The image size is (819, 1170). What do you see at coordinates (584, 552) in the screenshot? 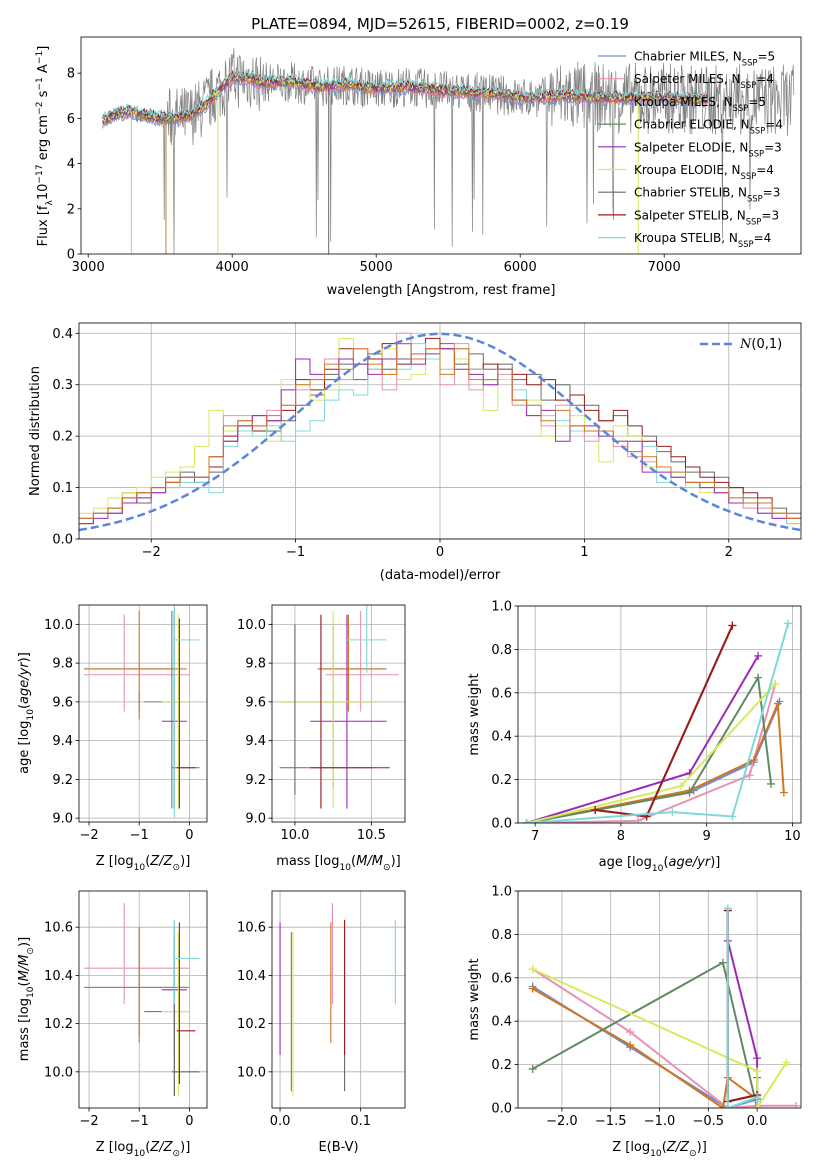
I see `x-tick-label: 1` at bounding box center [584, 552].